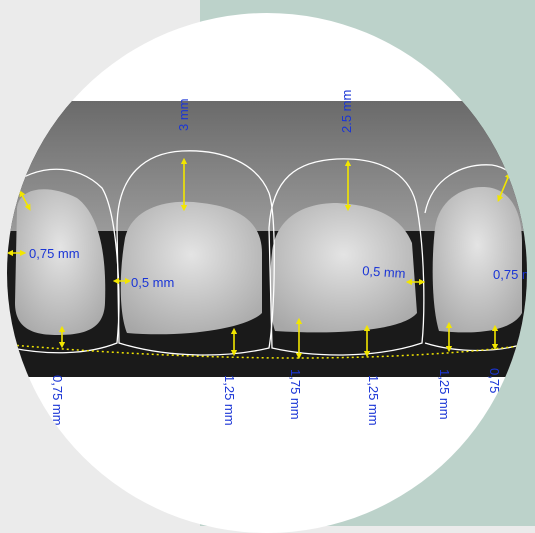 This screenshot has width=535, height=533. Describe the element at coordinates (494, 380) in the screenshot. I see `label-bottom-6: 0,75` at that location.